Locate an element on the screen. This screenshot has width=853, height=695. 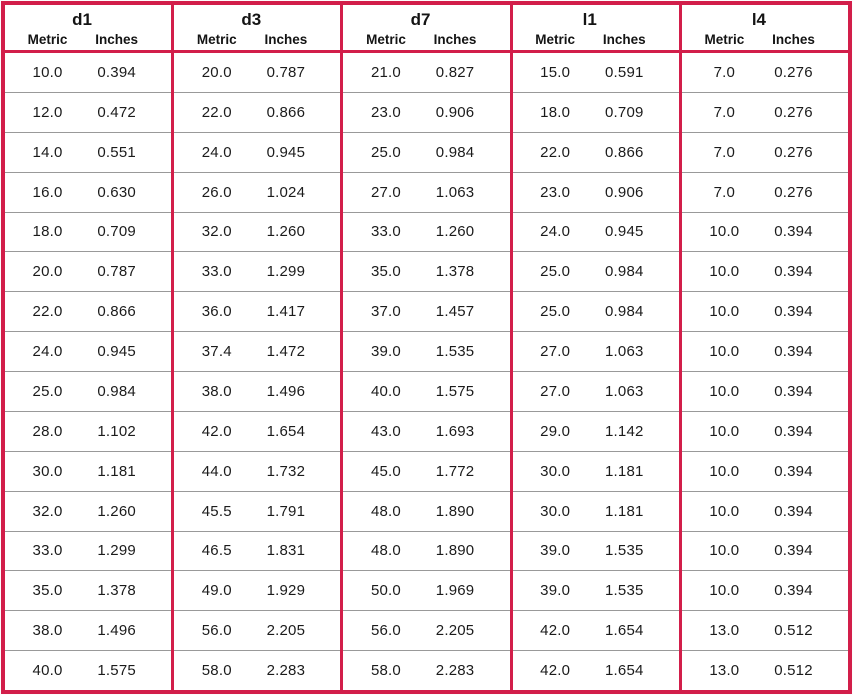
inches-cell: 1.535 is located at coordinates (624, 551).